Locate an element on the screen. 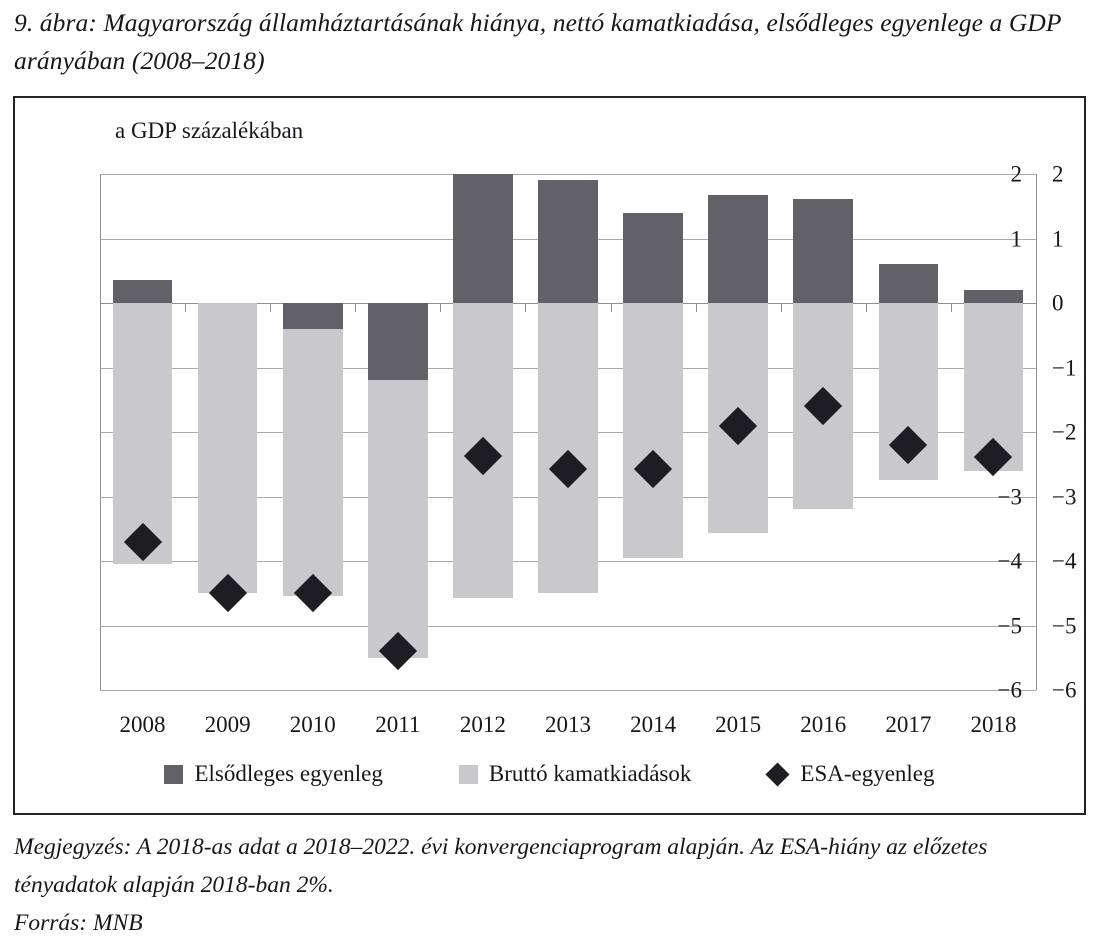 The image size is (1101, 948). bar-group-2017: 2017 is located at coordinates (908, 455).